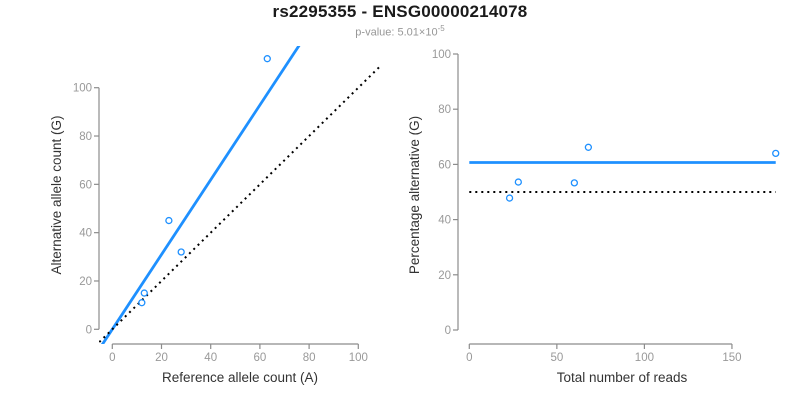 The image size is (800, 400). What do you see at coordinates (622, 177) in the screenshot?
I see `plot-lines` at bounding box center [622, 177].